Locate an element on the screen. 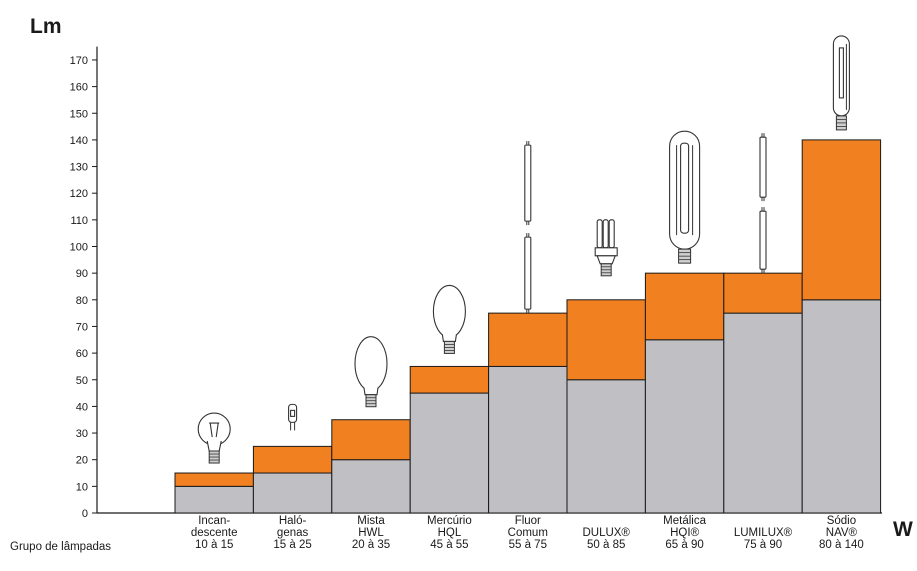 The width and height of the screenshot is (917, 571). category-name-label: Haló- is located at coordinates (293, 521).